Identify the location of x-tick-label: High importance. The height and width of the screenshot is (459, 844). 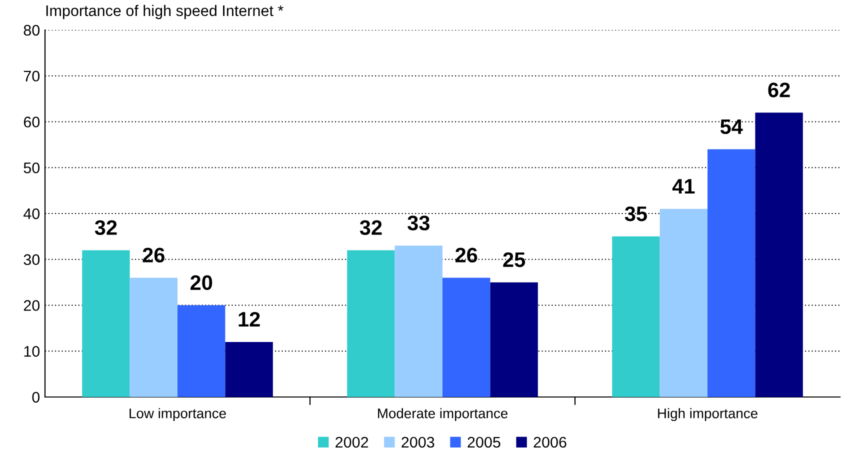
(708, 415).